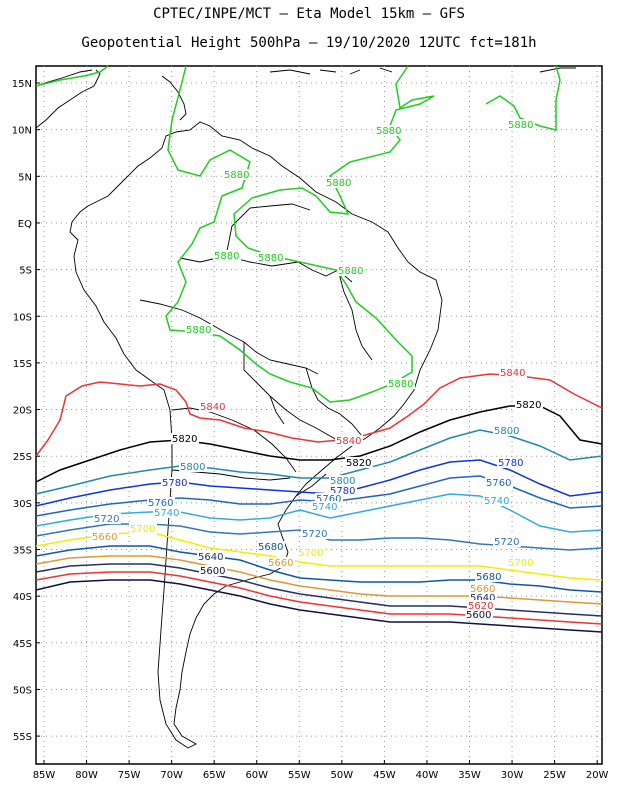 The image size is (618, 800). Describe the element at coordinates (86, 775) in the screenshot. I see `lon-label: 80W` at that location.